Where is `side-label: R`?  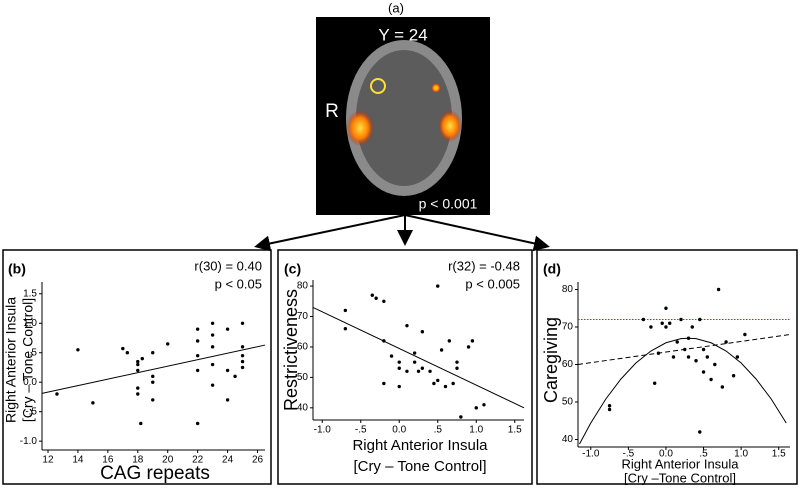 side-label: R is located at coordinates (332, 111).